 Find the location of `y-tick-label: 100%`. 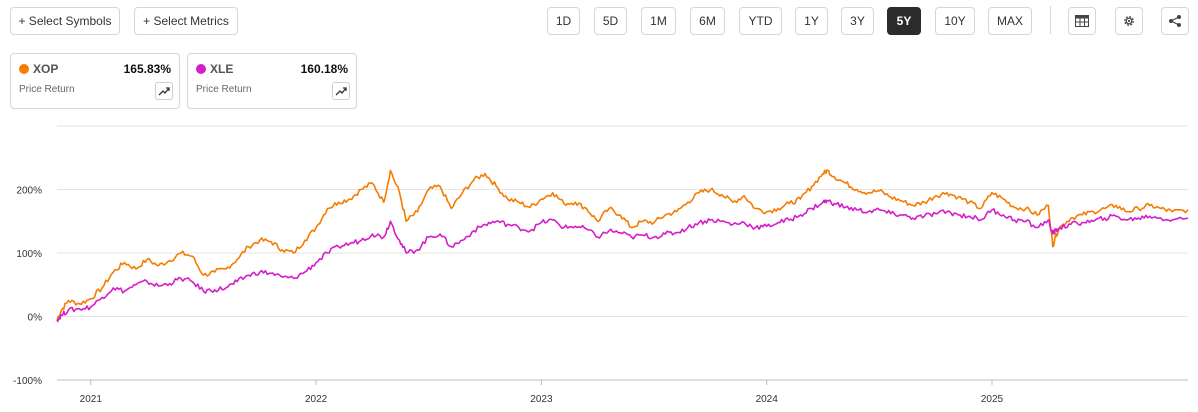

y-tick-label: 100% is located at coordinates (29, 254).